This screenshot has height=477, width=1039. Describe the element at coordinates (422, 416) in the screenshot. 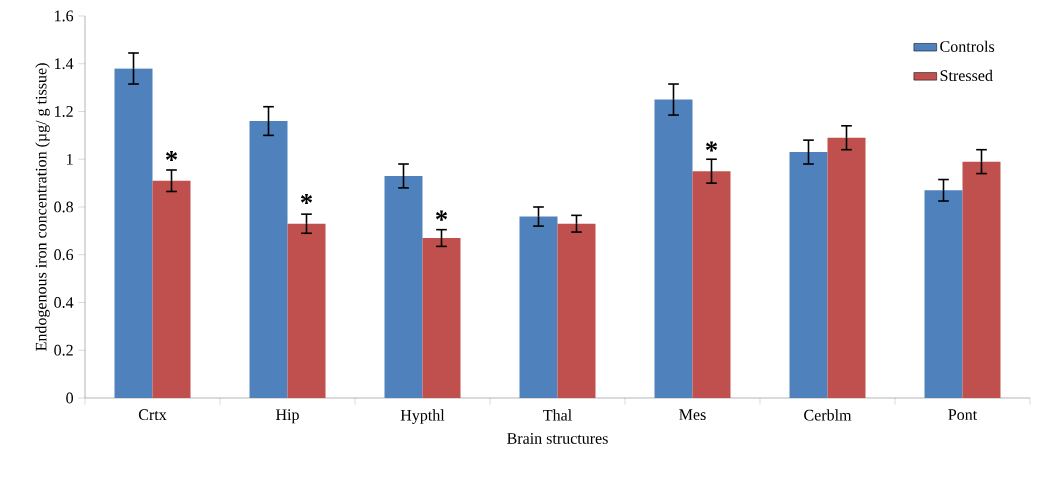

I see `x-tick-label: Hypthl` at that location.